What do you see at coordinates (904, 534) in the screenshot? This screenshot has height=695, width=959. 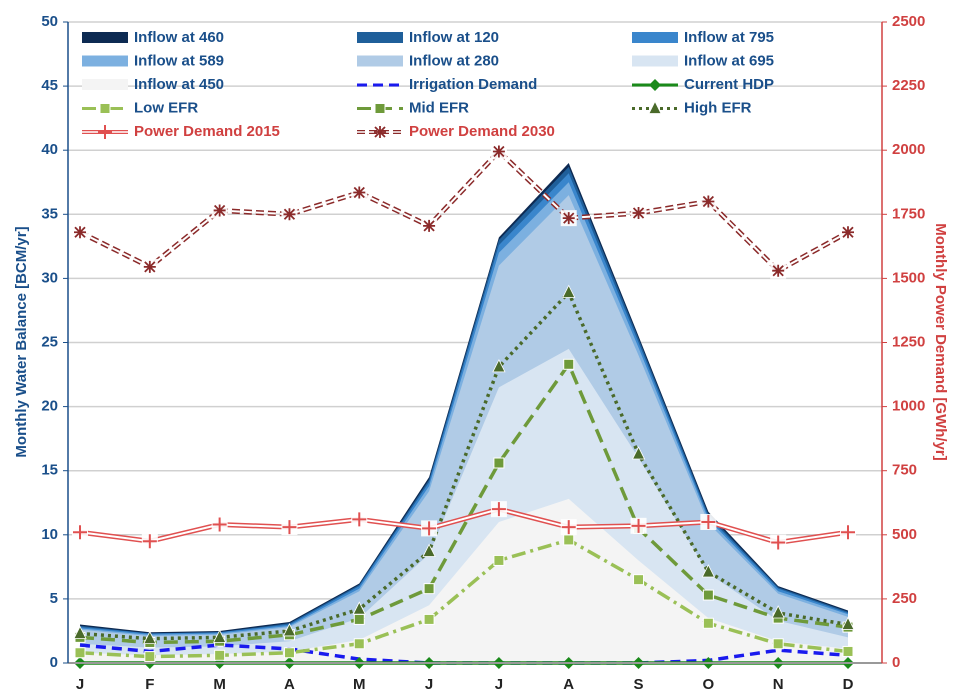 I see `y2-tick-label: 500` at bounding box center [904, 534].